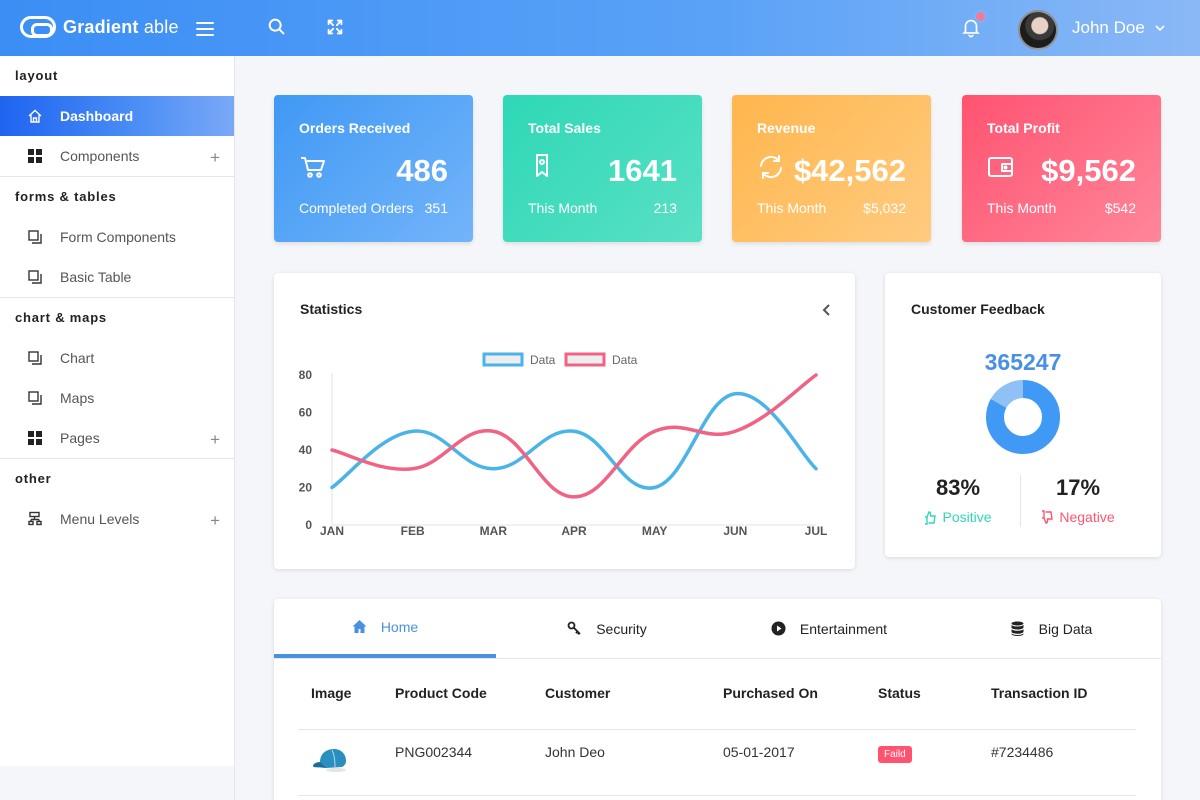 This screenshot has width=1200, height=800. I want to click on brand-name: Gradient able, so click(121, 26).